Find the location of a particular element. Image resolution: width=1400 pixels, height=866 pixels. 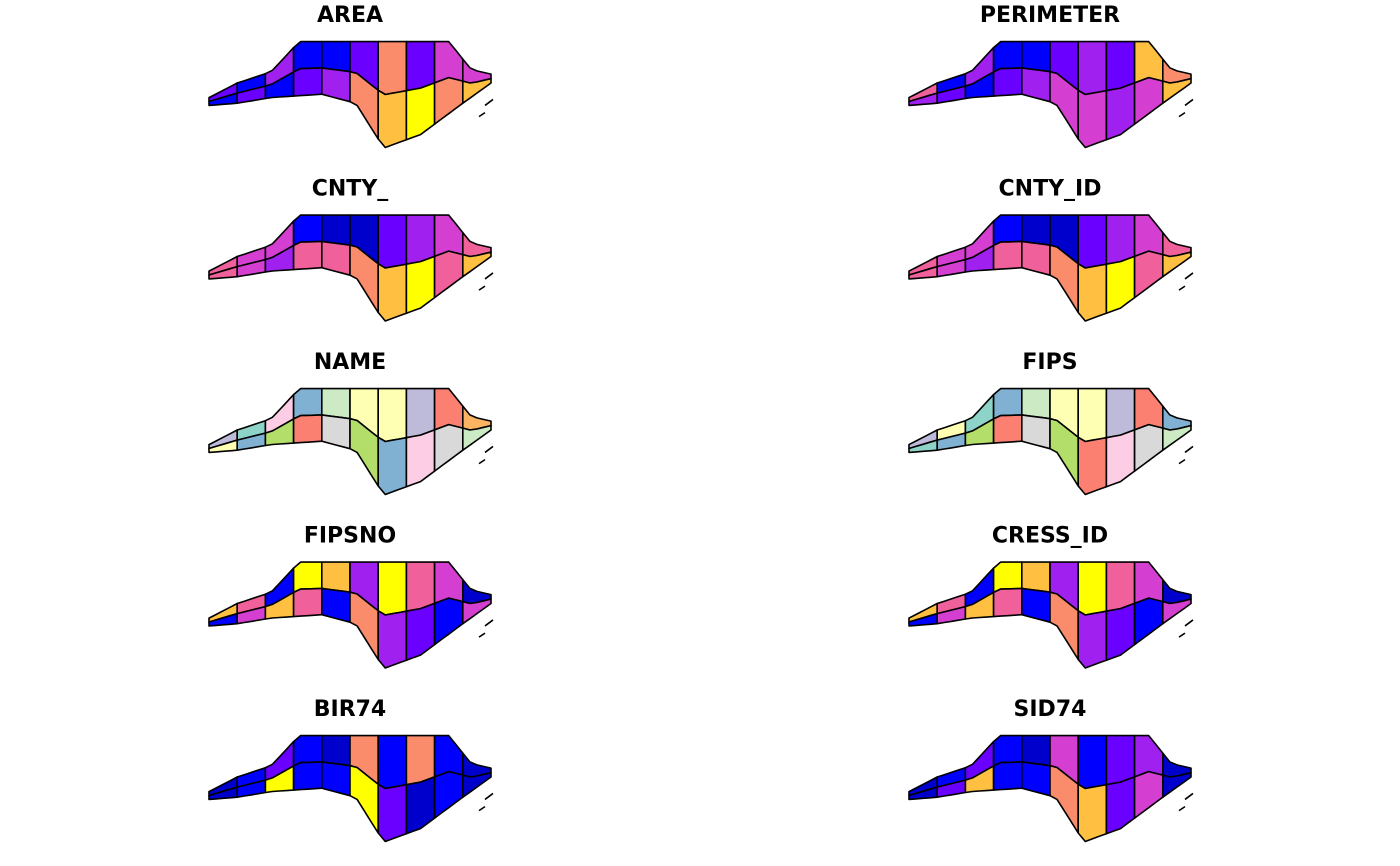

panel-title: AREA is located at coordinates (350, 15).